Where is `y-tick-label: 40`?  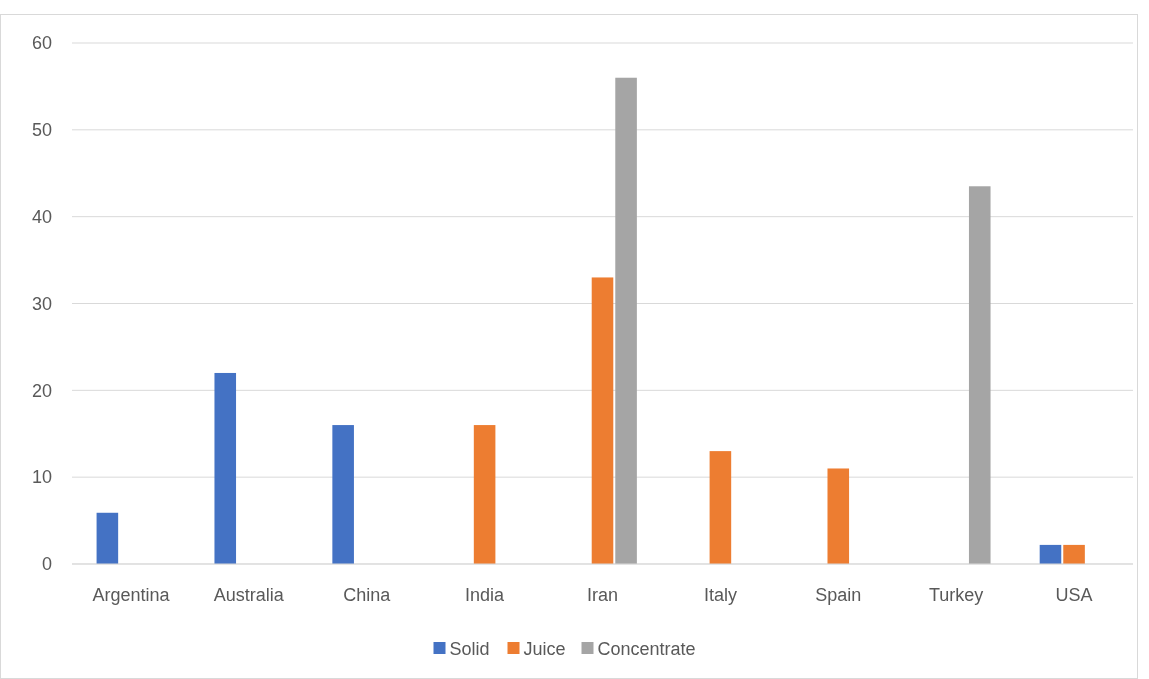
y-tick-label: 40 is located at coordinates (41, 216).